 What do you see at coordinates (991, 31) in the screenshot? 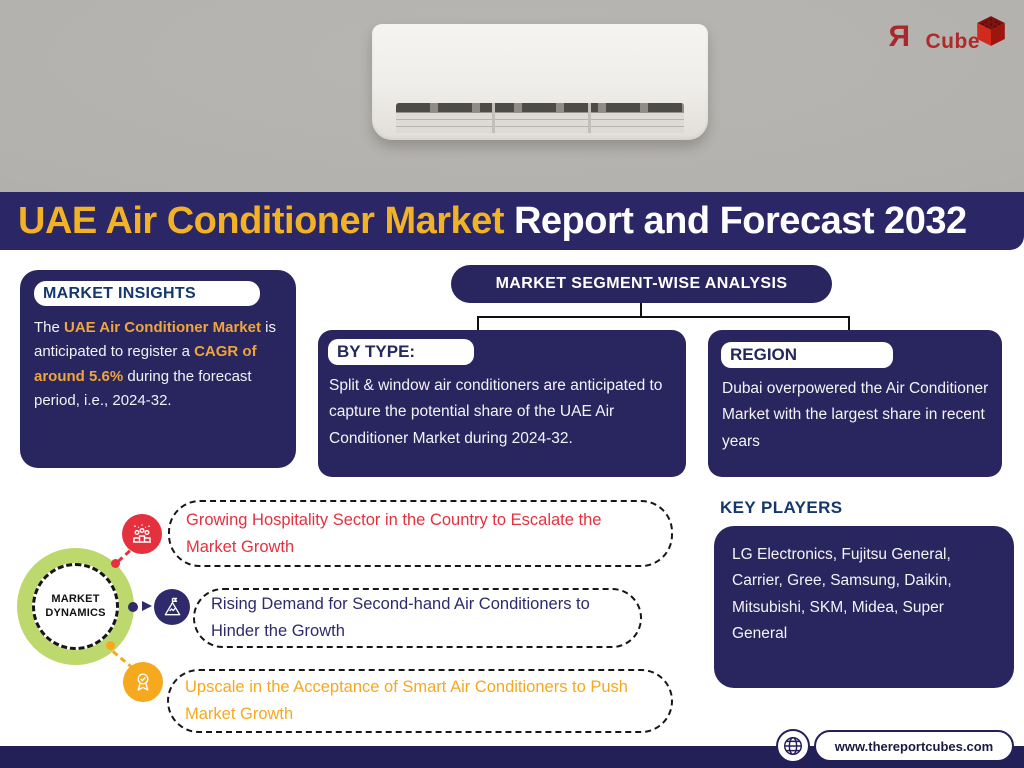
I see `cube-3d-icon` at bounding box center [991, 31].